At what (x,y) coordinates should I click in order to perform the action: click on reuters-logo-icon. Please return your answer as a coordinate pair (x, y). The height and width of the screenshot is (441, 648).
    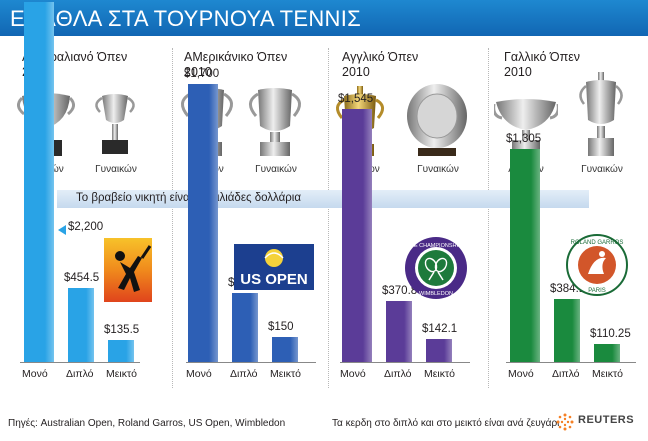
    Looking at the image, I should click on (565, 422).